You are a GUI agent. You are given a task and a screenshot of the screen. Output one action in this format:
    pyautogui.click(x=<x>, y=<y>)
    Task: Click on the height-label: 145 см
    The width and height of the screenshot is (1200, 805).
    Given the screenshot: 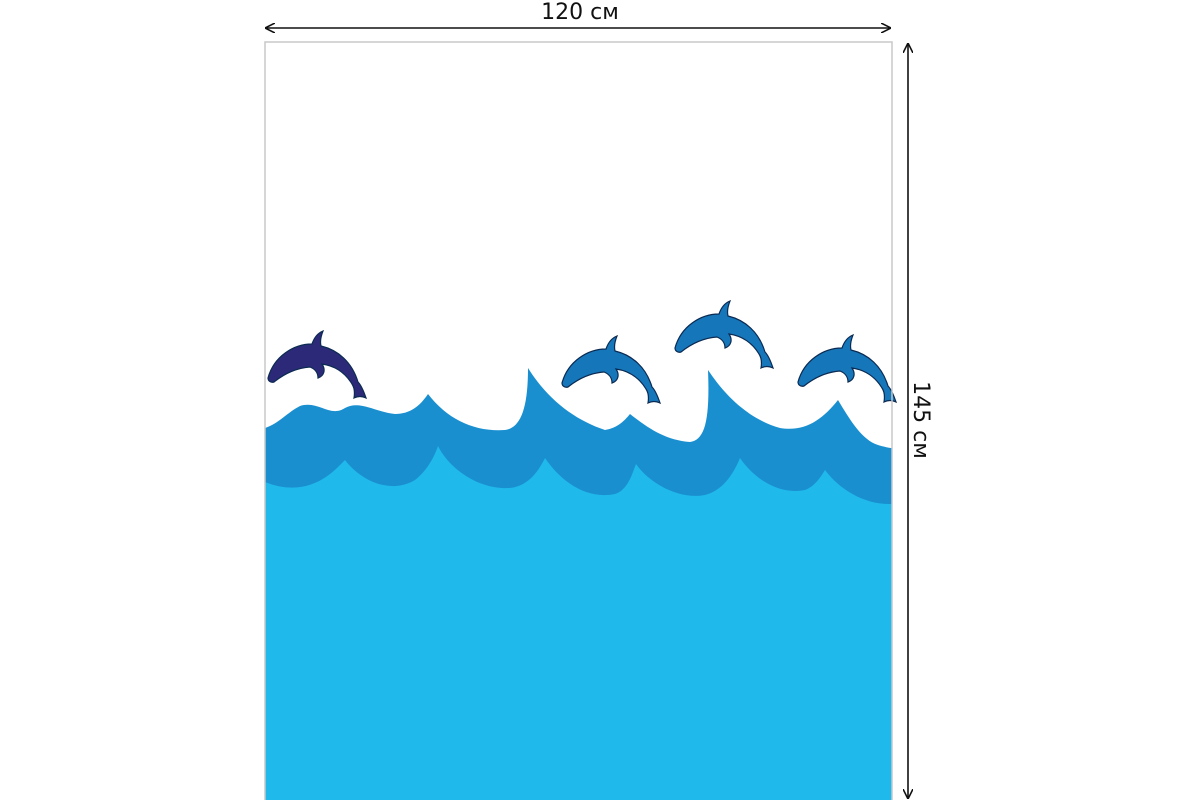 What is the action you would take?
    pyautogui.click(x=920, y=420)
    